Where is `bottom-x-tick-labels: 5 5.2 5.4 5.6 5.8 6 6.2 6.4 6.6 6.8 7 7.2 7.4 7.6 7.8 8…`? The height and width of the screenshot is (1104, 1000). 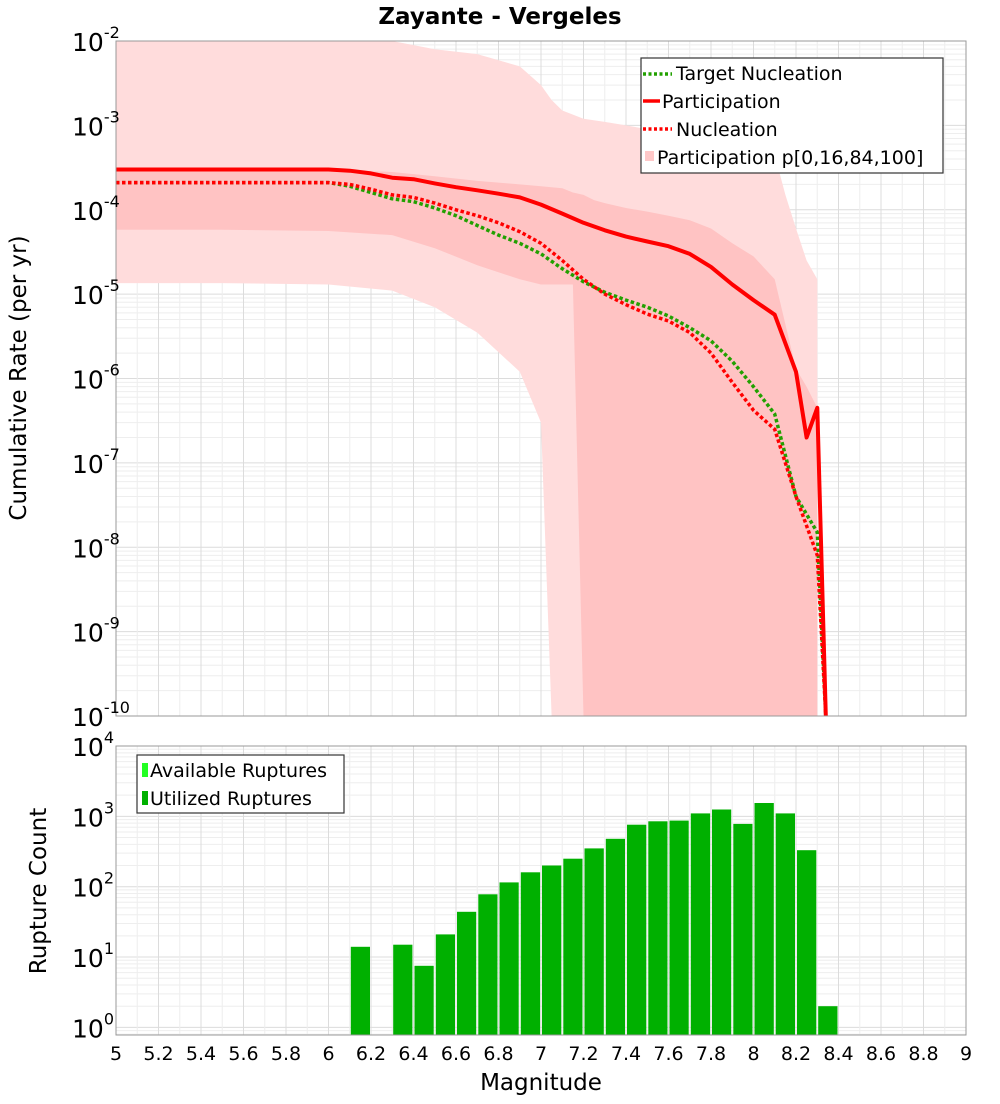 bottom-x-tick-labels: 5 5.2 5.4 5.6 5.8 6 6.2 6.4 6.6 6.8 7 7.2 7.4 7.6 7.8 8… is located at coordinates (541, 1054).